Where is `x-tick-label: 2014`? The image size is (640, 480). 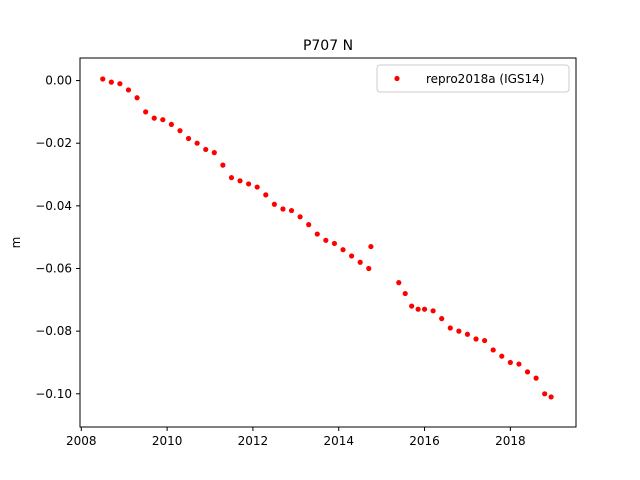
x-tick-label: 2014 is located at coordinates (338, 441).